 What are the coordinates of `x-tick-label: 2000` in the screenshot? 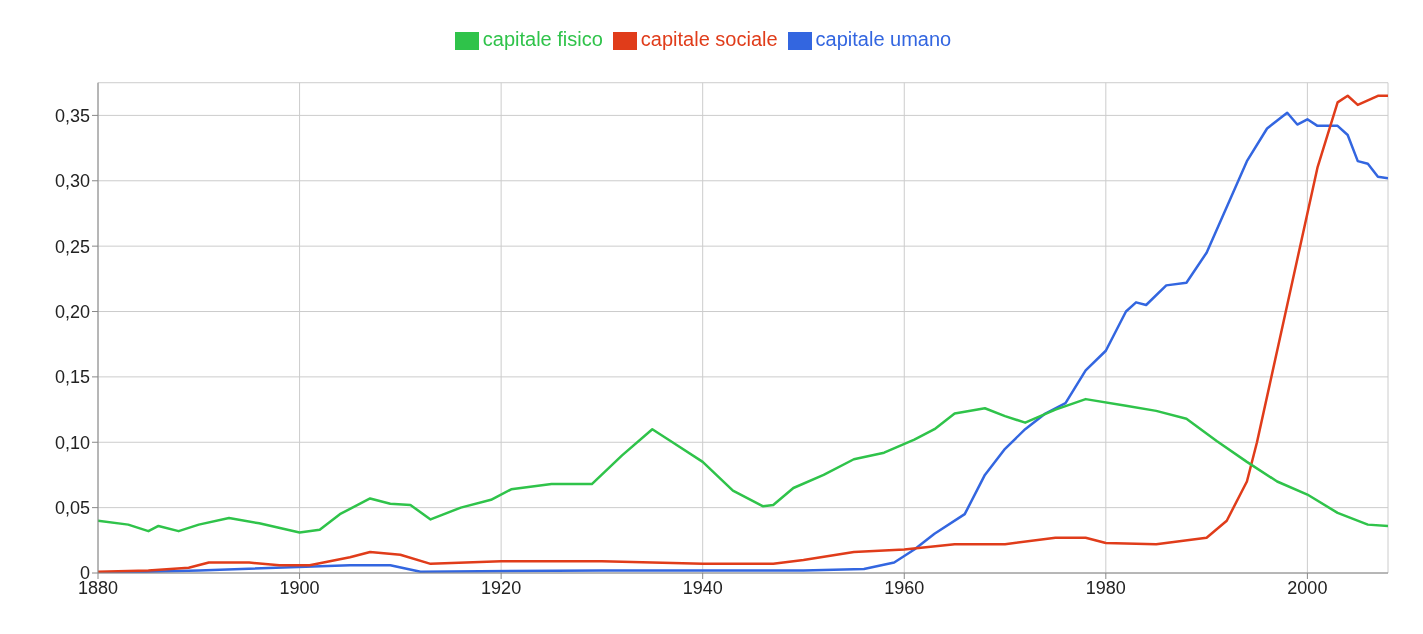 It's located at (1307, 587).